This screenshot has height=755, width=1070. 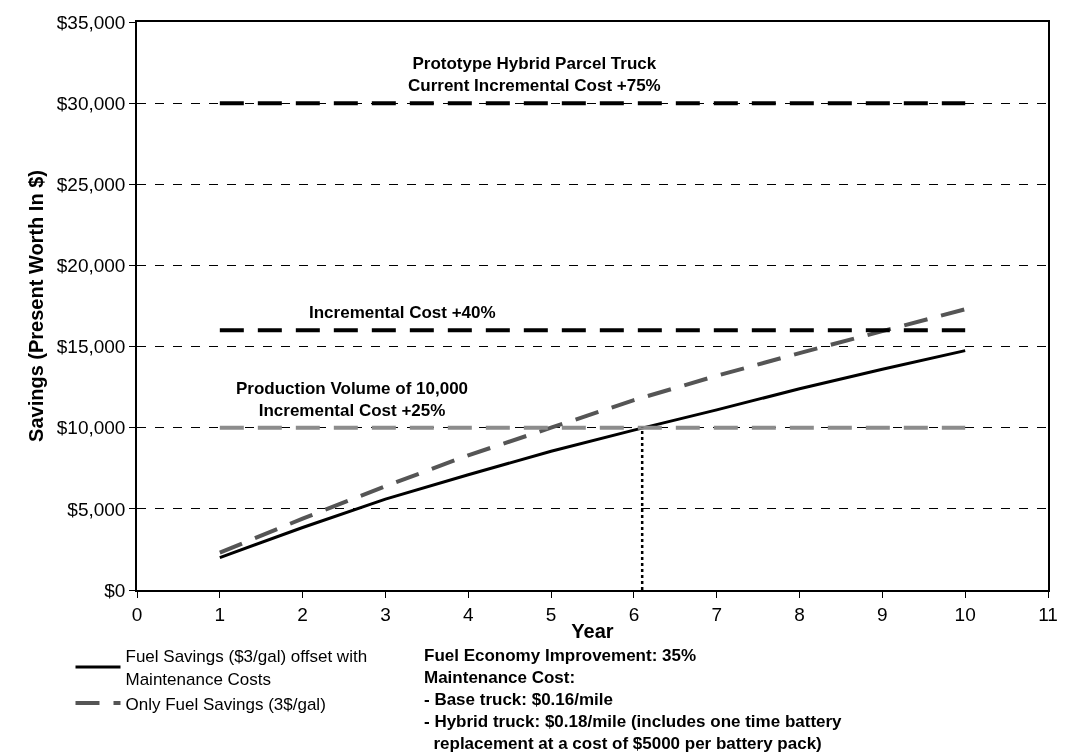 What do you see at coordinates (96, 509) in the screenshot?
I see `y-tick-label: $5,000` at bounding box center [96, 509].